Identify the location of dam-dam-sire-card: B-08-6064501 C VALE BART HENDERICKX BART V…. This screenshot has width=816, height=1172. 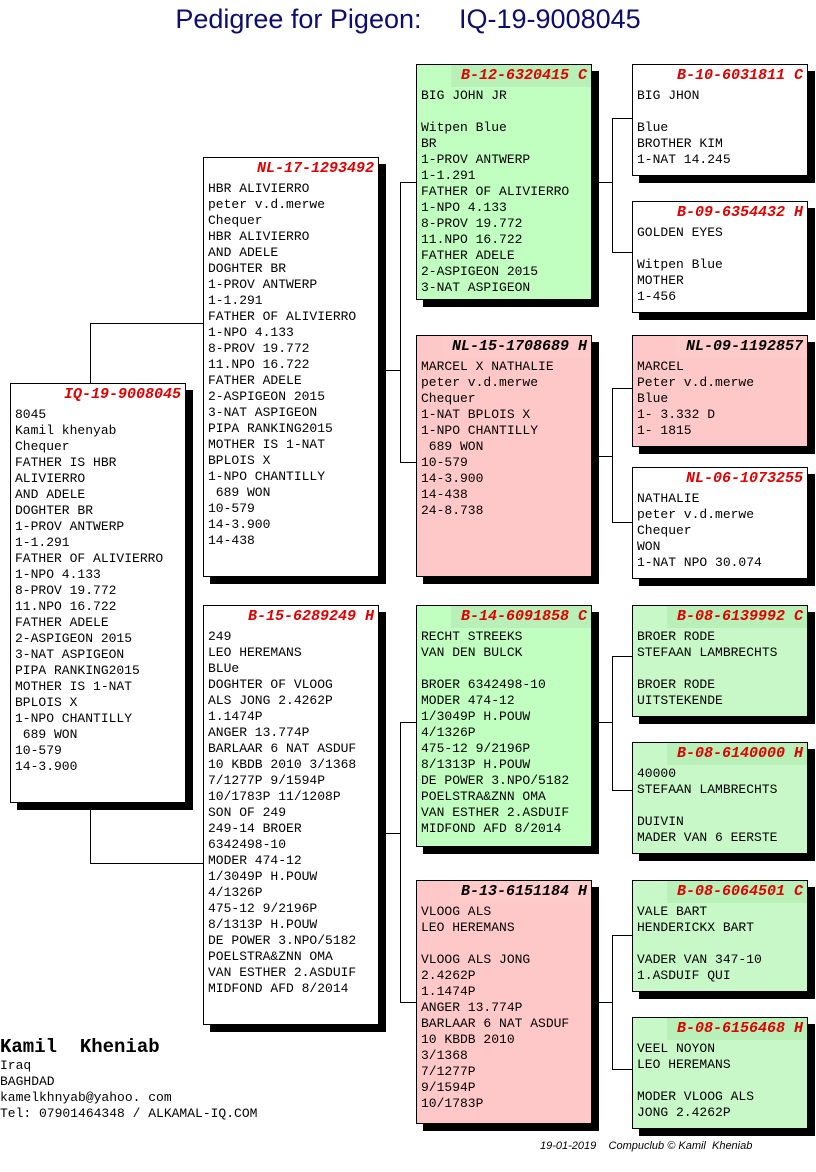
(720, 936).